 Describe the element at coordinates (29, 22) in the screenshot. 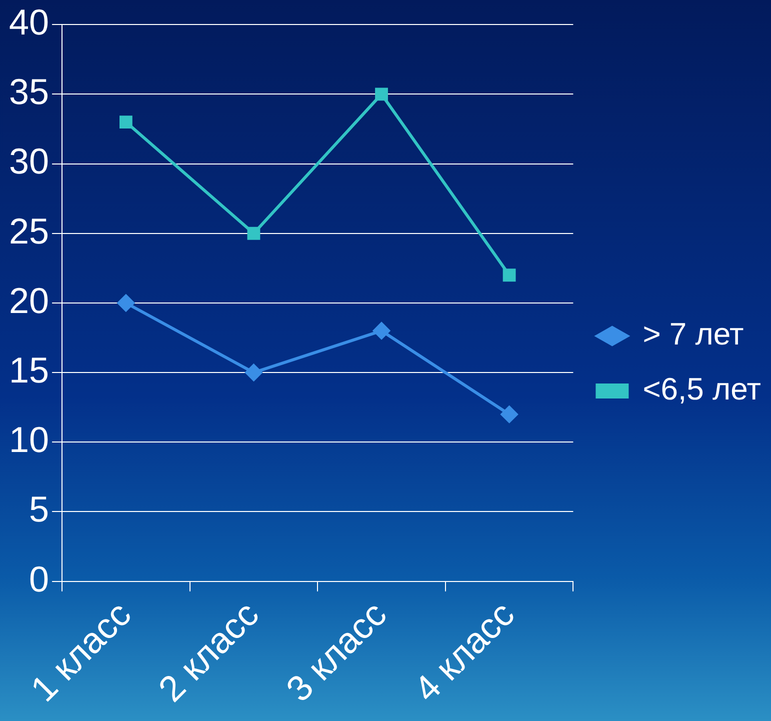

I see `y-tick-label: 40` at that location.